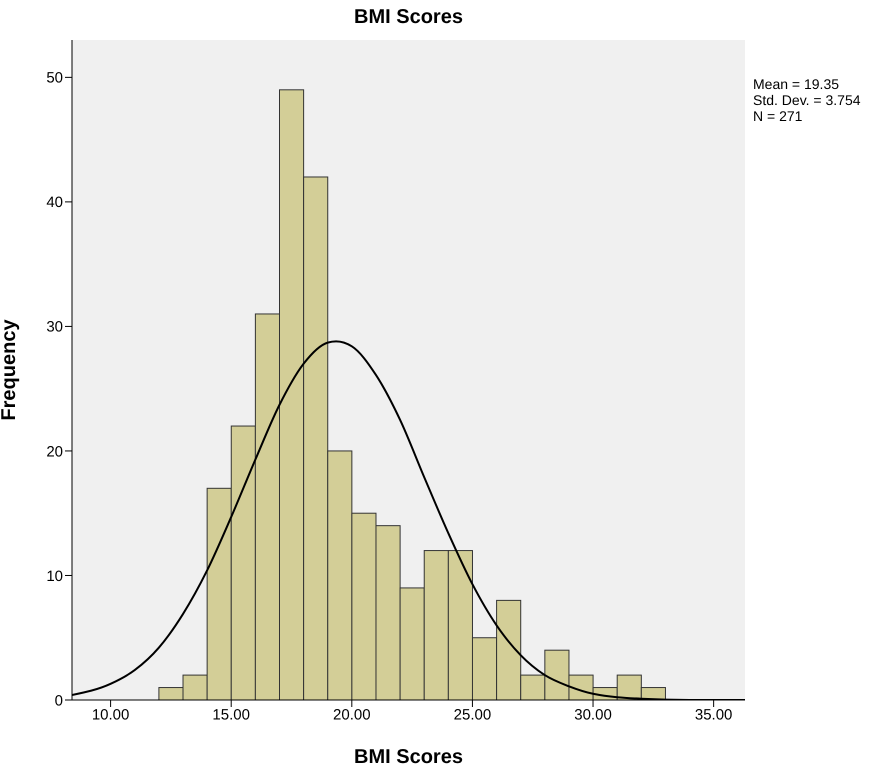  What do you see at coordinates (10, 369) in the screenshot?
I see `y-axis-title: Frequency` at bounding box center [10, 369].